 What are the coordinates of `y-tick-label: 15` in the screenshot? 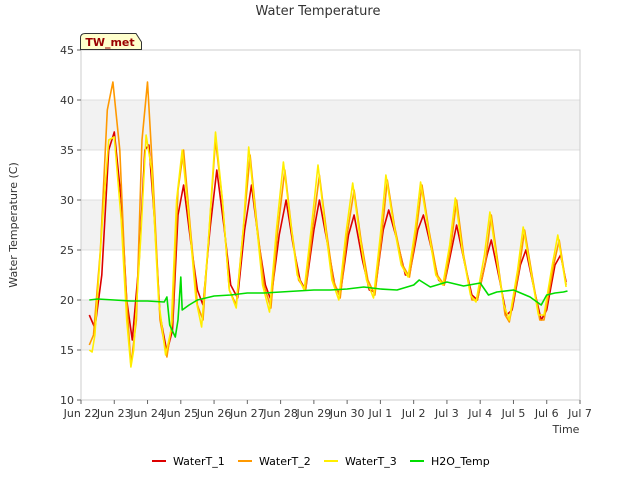 It's located at (67, 350).